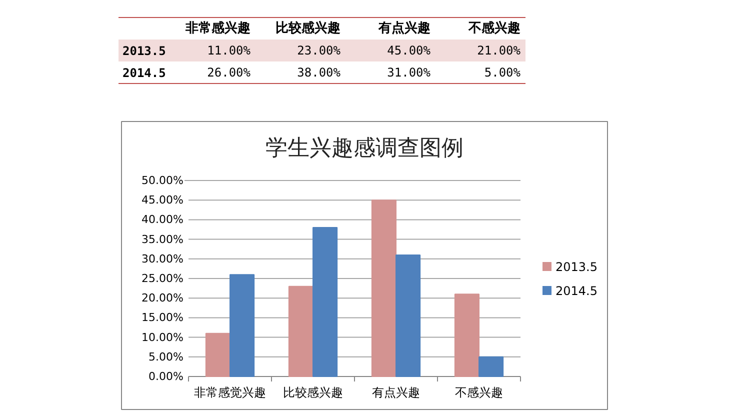  I want to click on text: 非常感兴趣, so click(217, 28).